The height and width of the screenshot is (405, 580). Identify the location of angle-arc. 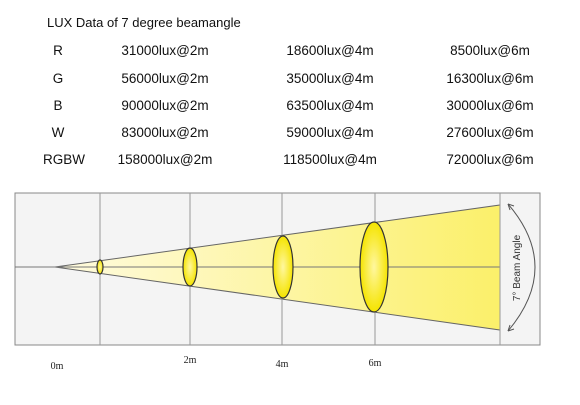
(521, 267).